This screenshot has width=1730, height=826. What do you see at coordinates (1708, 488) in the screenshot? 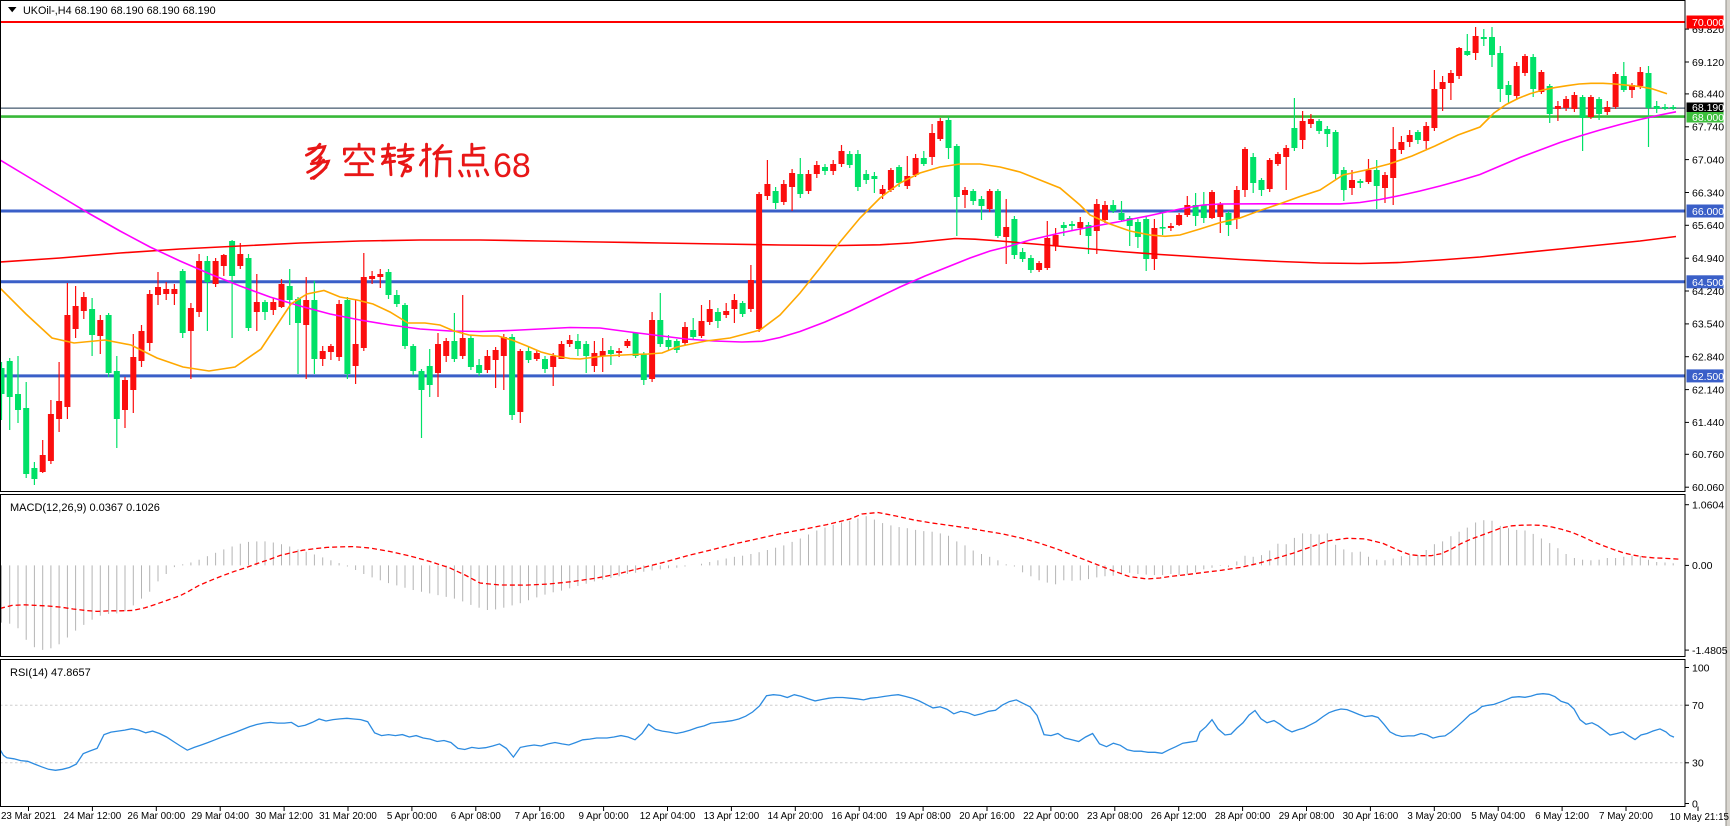
I see `svg-text: 60.060` at bounding box center [1708, 488].